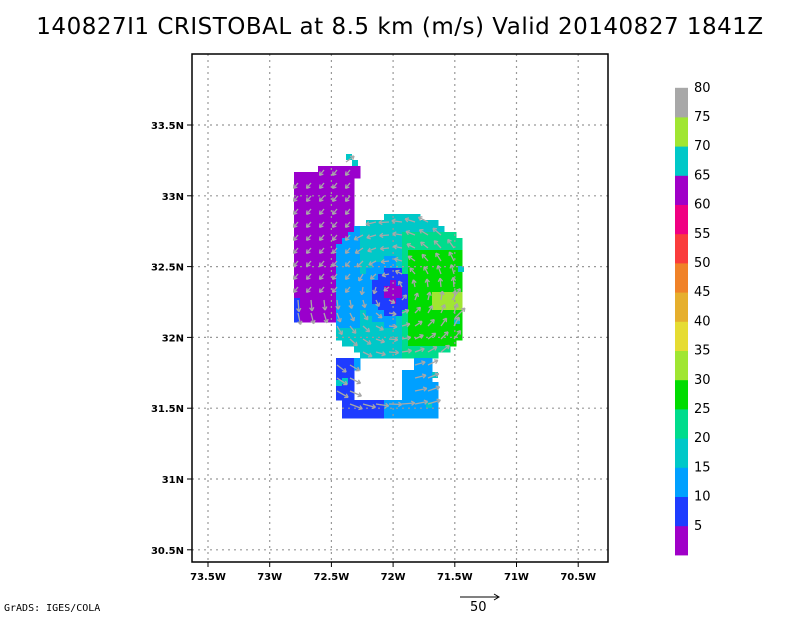 This screenshot has height=618, width=800. I want to click on colorbar-swatch, so click(681, 278).